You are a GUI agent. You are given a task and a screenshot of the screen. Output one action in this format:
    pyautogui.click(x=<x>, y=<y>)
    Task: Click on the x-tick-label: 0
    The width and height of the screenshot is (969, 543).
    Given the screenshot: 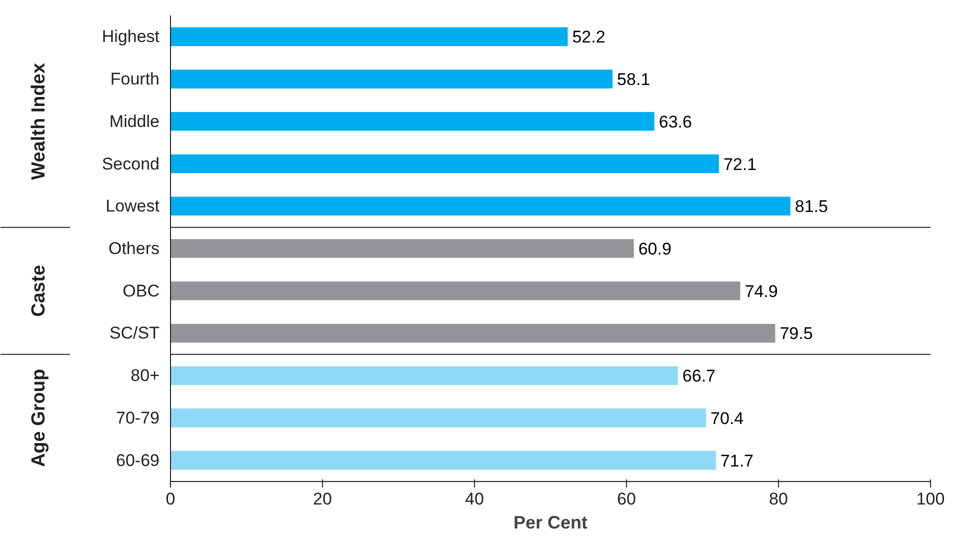 What is the action you would take?
    pyautogui.click(x=171, y=499)
    